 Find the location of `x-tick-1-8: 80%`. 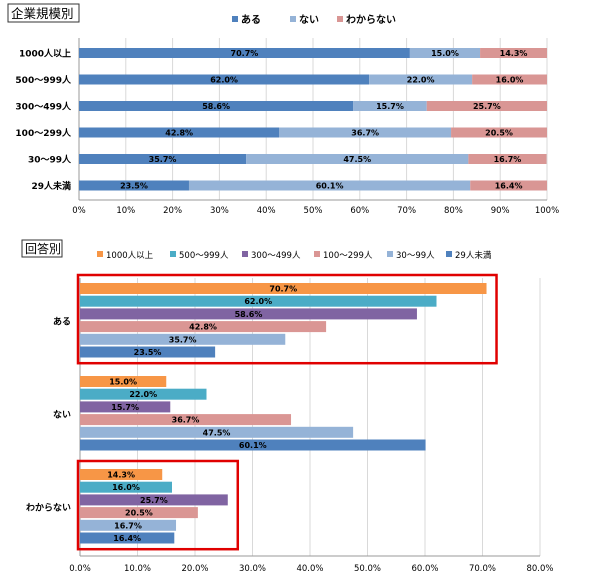

x-tick-1-8: 80% is located at coordinates (453, 211).